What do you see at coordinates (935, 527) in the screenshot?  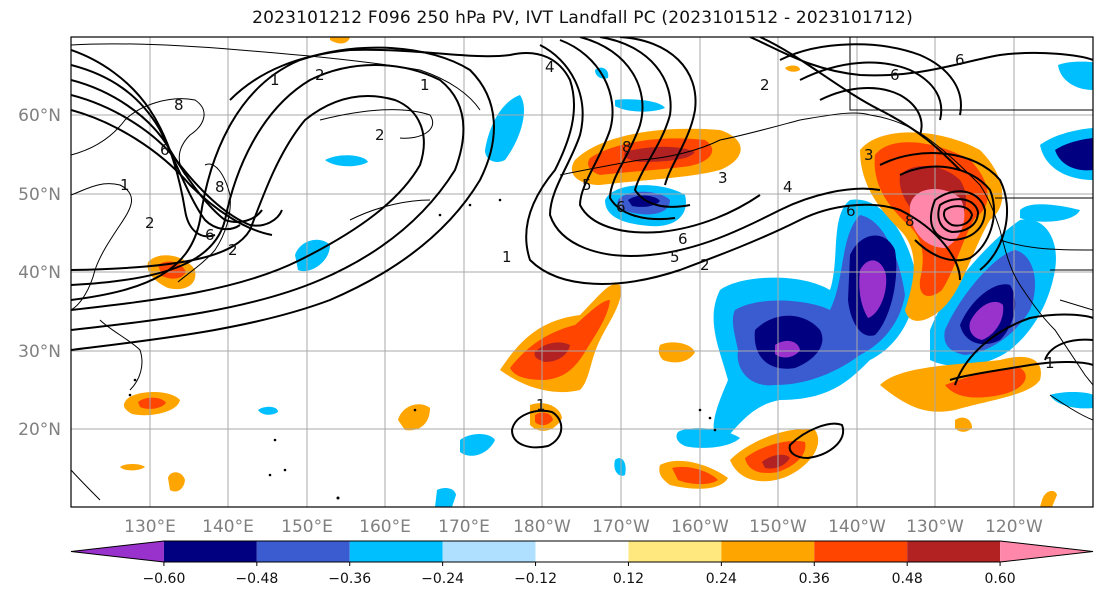 I see `lon-label: 130°W` at bounding box center [935, 527].